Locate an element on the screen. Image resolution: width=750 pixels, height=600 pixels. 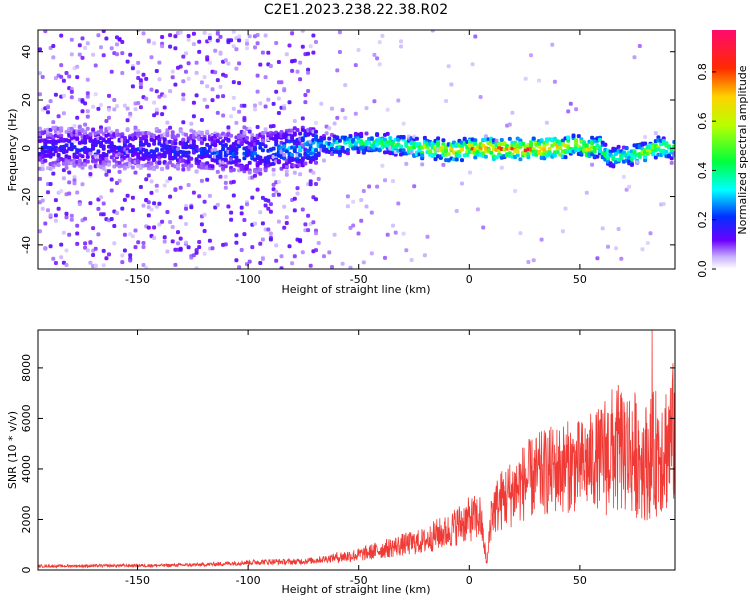
spectrogram-x-tick-label: -100 is located at coordinates (248, 279).